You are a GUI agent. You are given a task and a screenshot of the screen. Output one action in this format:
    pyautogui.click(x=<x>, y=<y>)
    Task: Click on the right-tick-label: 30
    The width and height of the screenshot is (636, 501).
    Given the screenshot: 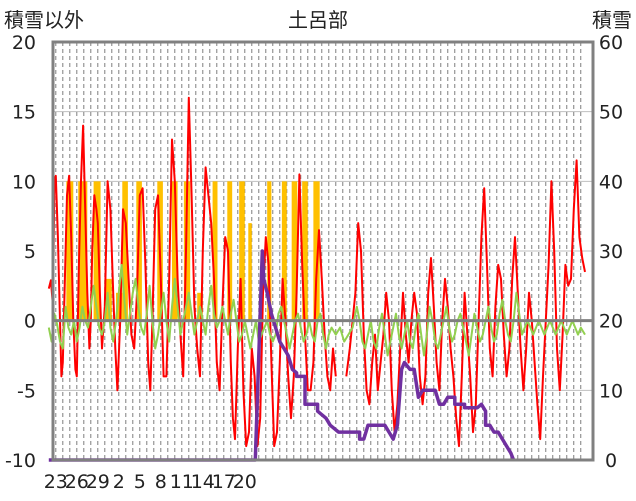 What is the action you would take?
    pyautogui.click(x=611, y=252)
    